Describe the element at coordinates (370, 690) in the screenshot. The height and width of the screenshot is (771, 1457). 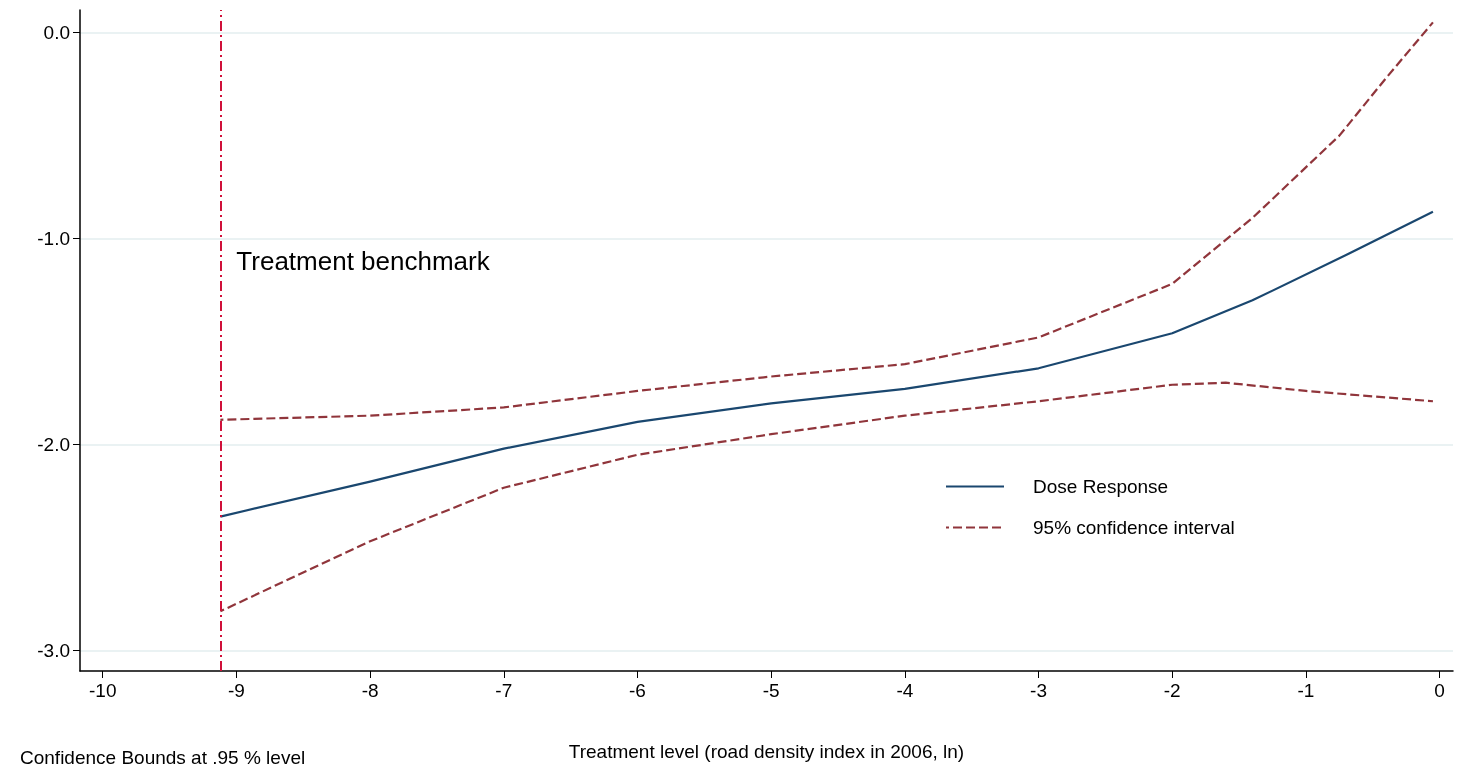
I see `x-tick-label: -8` at that location.